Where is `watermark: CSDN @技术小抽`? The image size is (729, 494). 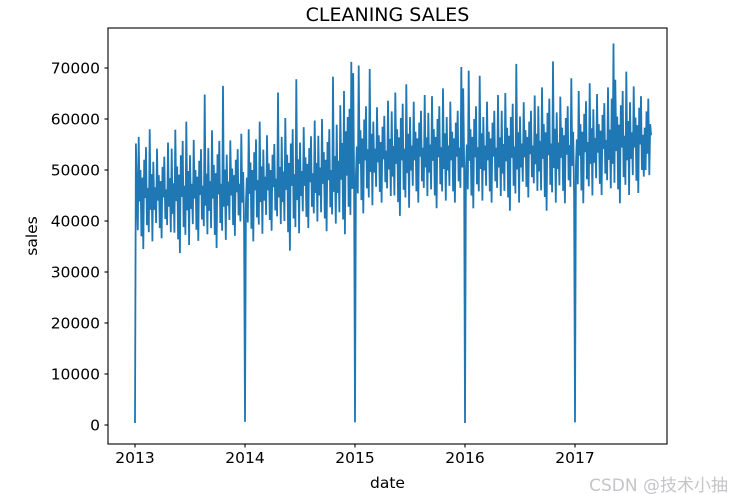 watermark: CSDN @技术小抽 is located at coordinates (658, 485).